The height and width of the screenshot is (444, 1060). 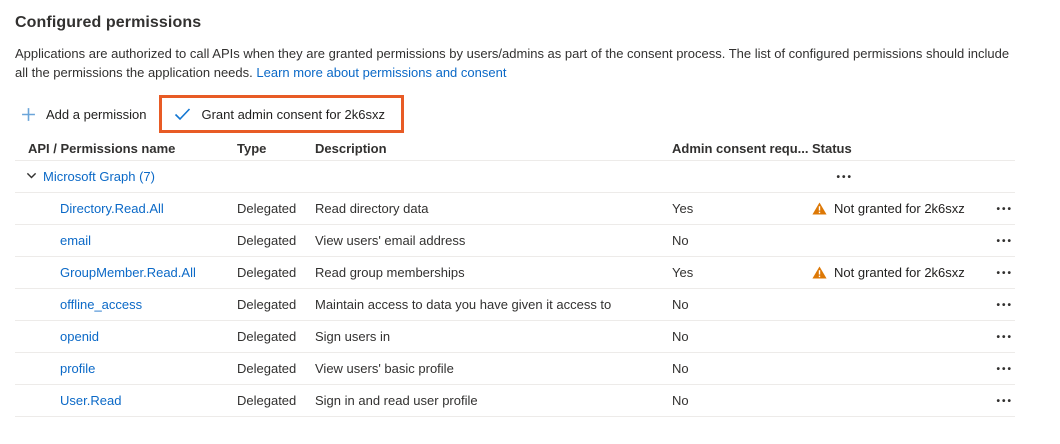 What do you see at coordinates (293, 114) in the screenshot?
I see `grant-admin-consent-label: Grant admin consent for 2k6sxz` at bounding box center [293, 114].